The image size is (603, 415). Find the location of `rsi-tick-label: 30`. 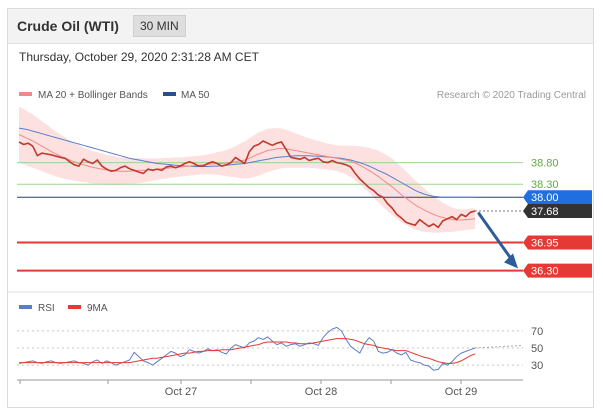

rsi-tick-label: 30 is located at coordinates (537, 366).